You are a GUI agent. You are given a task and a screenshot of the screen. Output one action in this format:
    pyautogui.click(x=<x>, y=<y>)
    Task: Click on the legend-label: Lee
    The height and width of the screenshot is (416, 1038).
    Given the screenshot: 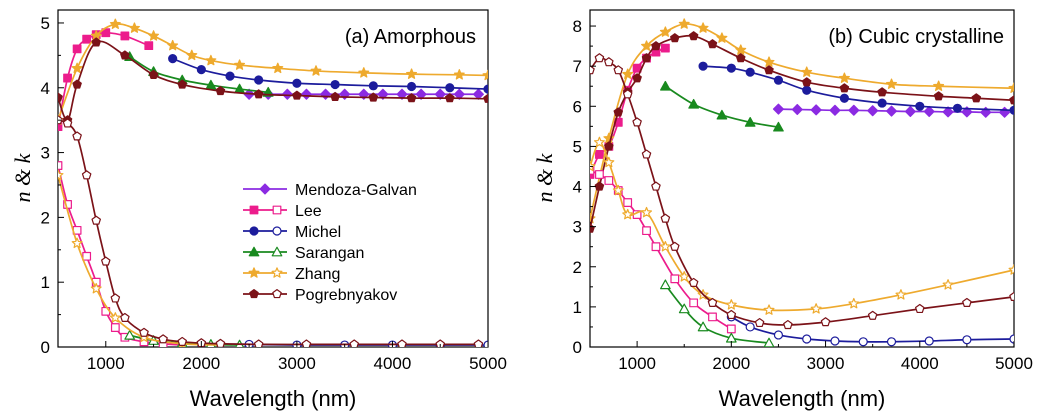 What is the action you would take?
    pyautogui.click(x=308, y=211)
    